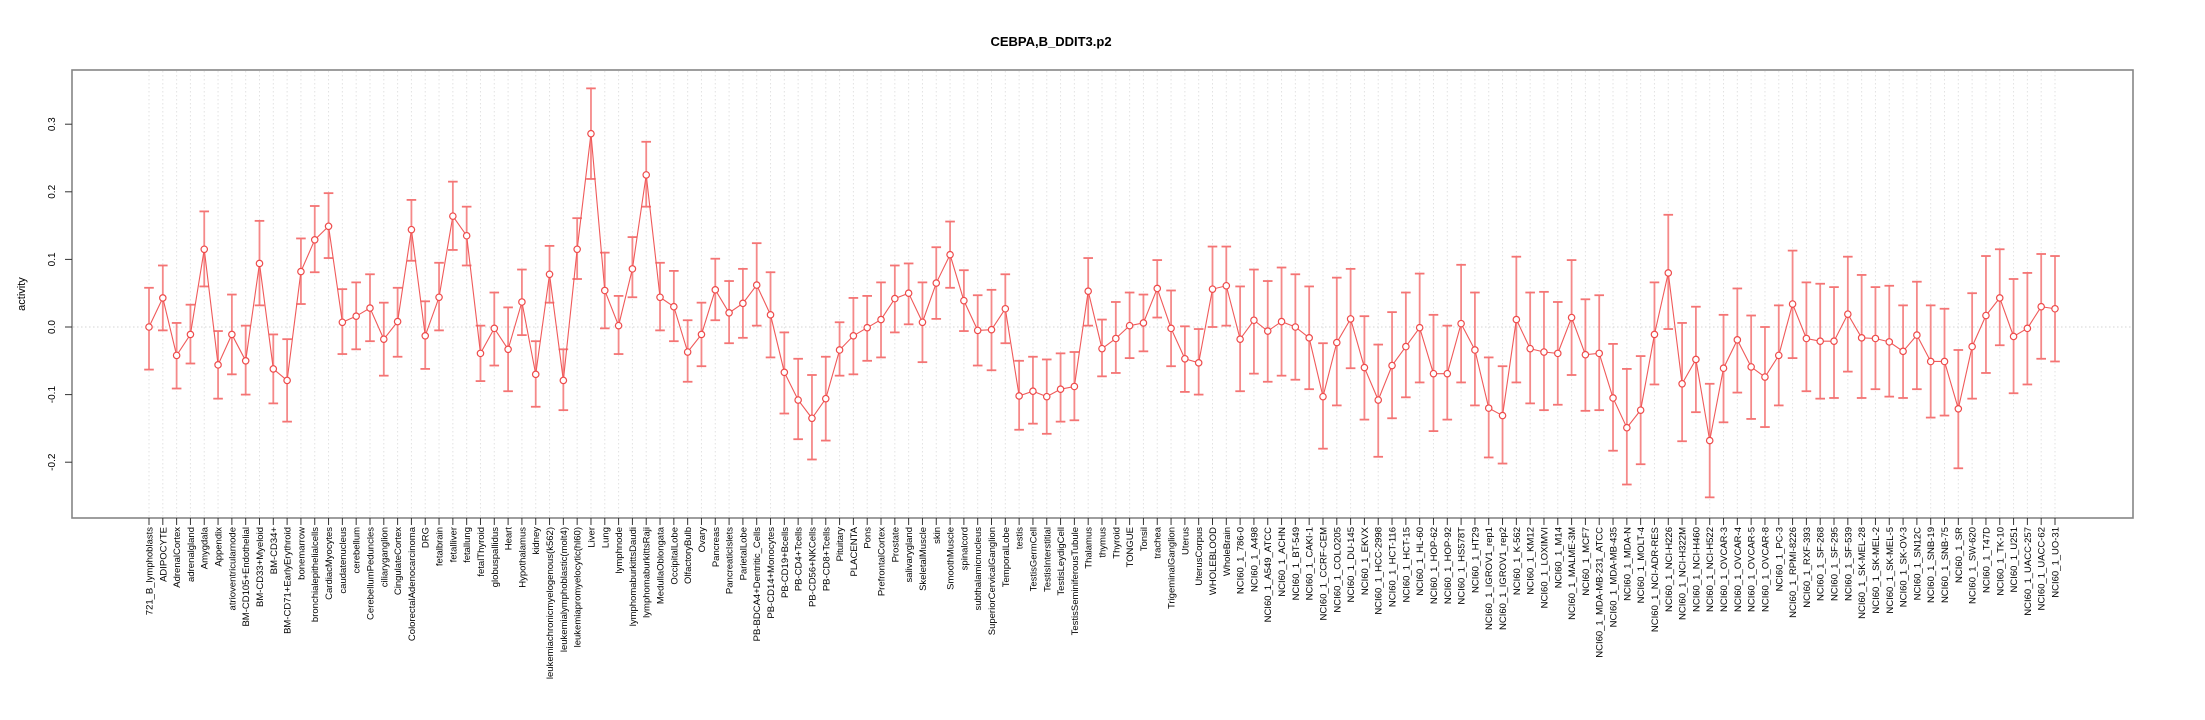  What do you see at coordinates (1144, 539) in the screenshot?
I see `x-tick-label: Tonsil` at bounding box center [1144, 539].